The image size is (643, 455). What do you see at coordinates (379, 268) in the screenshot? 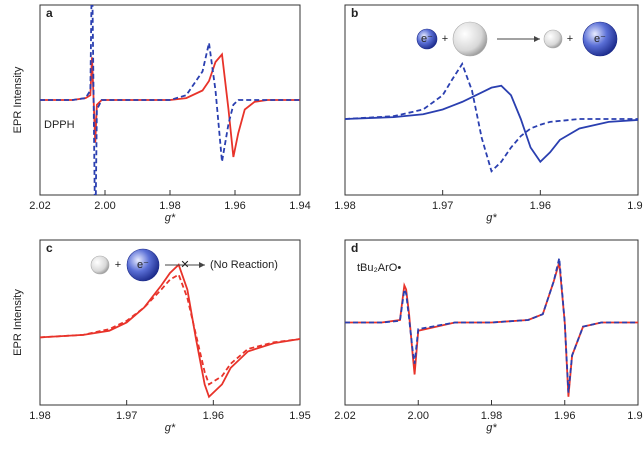
I see `annotation: tBu₂ArO•` at bounding box center [379, 268].